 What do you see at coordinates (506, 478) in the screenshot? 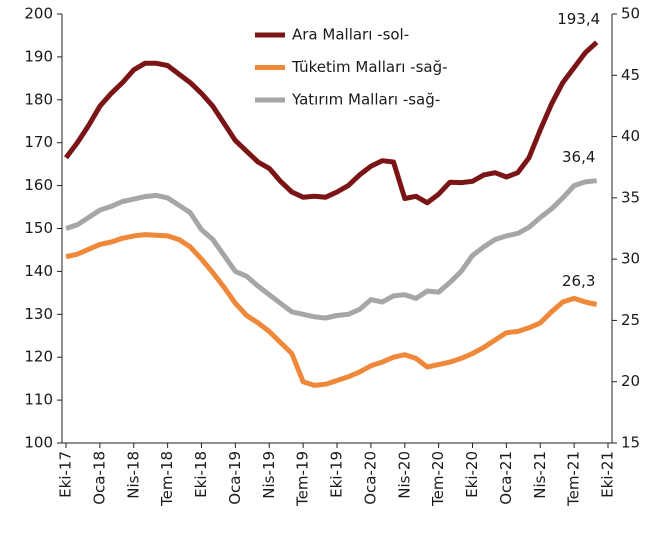
I see `x-tick-label: Oca-21` at bounding box center [506, 478].